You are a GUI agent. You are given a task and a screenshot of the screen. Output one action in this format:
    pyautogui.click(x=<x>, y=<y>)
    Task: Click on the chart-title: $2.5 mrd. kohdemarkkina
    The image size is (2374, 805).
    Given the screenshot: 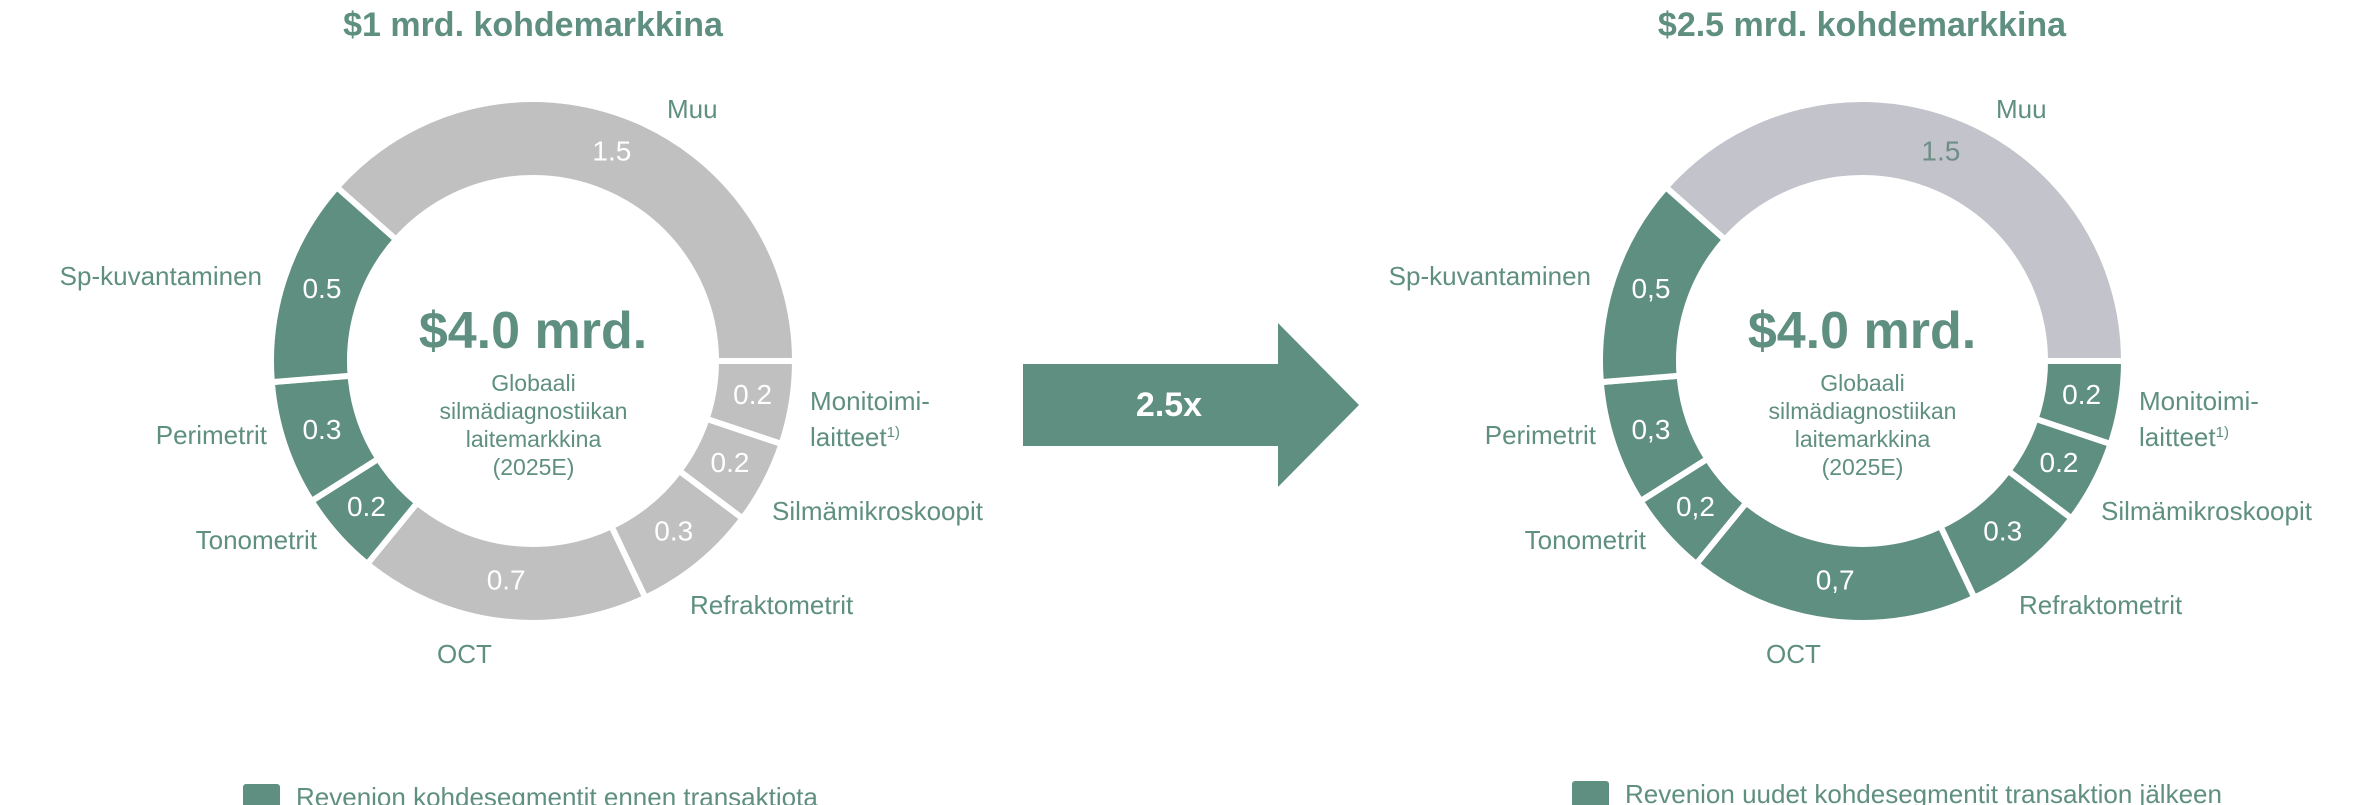 What is the action you would take?
    pyautogui.click(x=1862, y=25)
    